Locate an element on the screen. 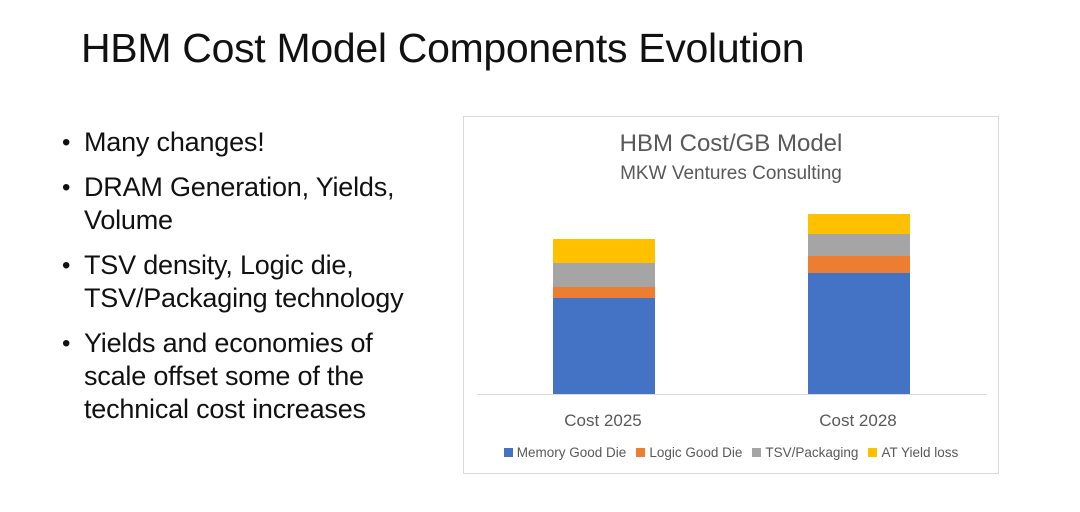 Image resolution: width=1080 pixels, height=512 pixels. bar-cost-2028 is located at coordinates (859, 304).